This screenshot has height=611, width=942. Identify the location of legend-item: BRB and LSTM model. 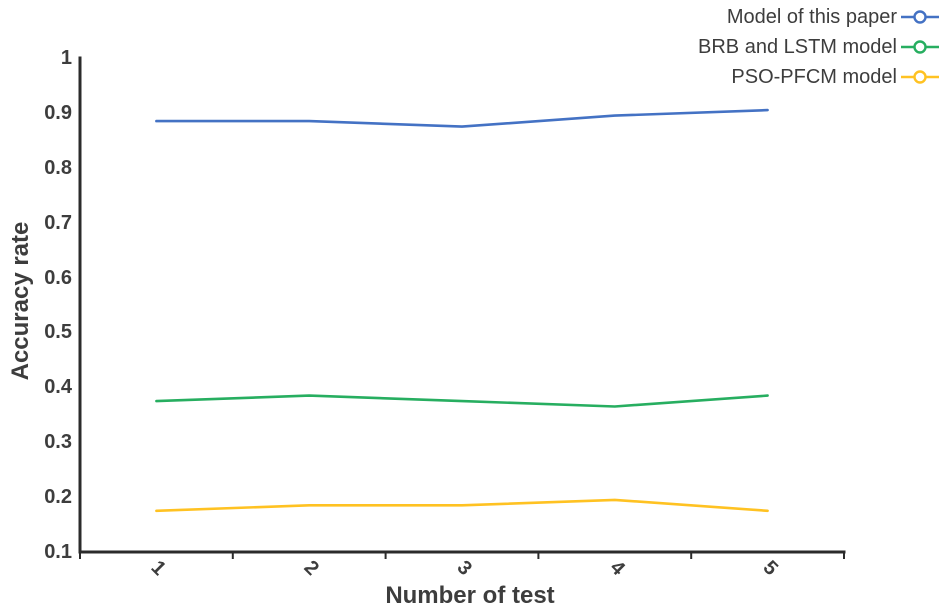
(819, 47).